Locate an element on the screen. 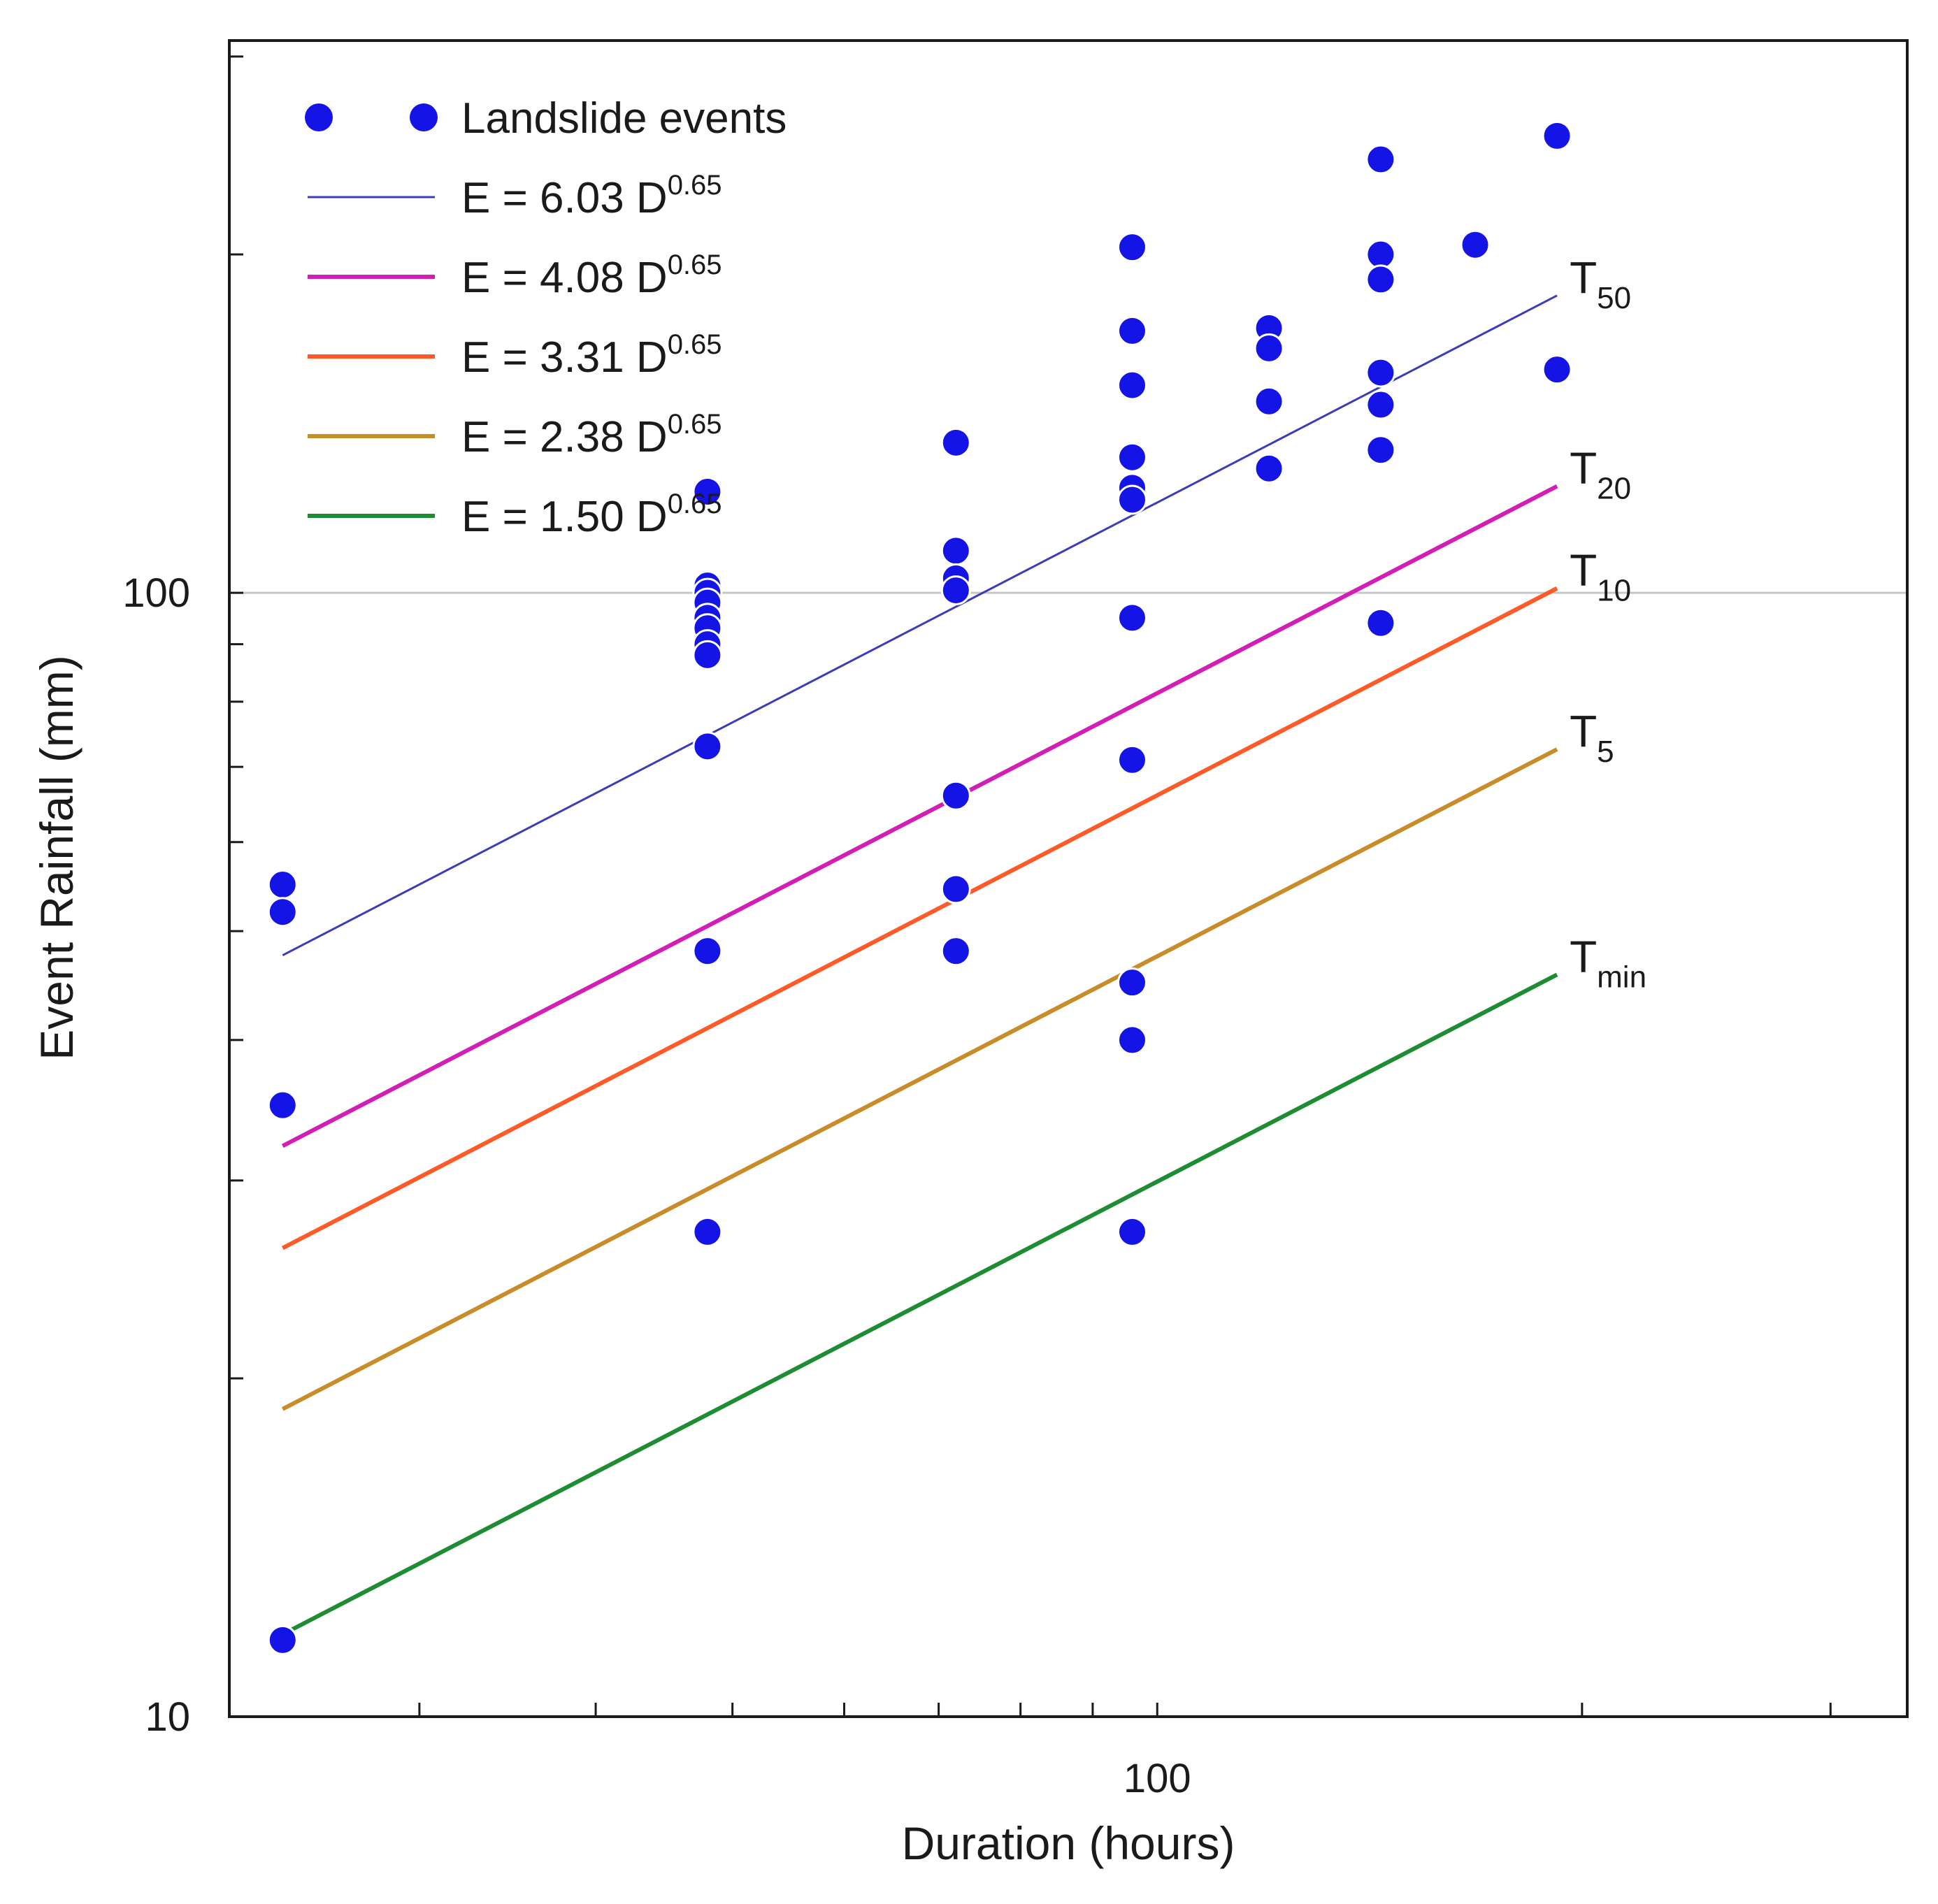 This screenshot has width=1938, height=1904. x-tick-label-100: 100 is located at coordinates (1157, 1778).